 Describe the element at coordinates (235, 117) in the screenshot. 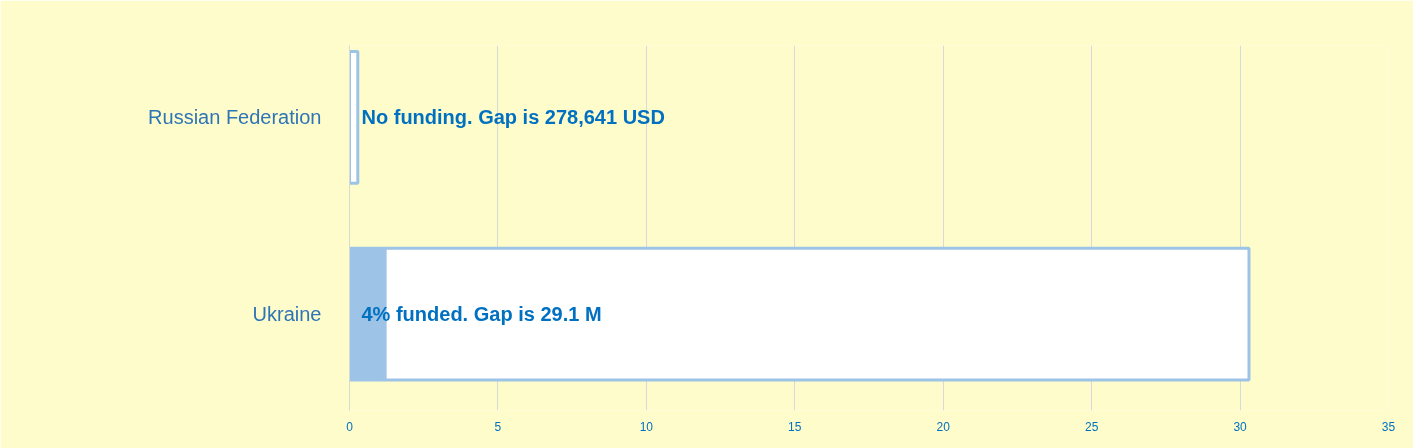

I see `y-tick-label: Russian Federation` at that location.